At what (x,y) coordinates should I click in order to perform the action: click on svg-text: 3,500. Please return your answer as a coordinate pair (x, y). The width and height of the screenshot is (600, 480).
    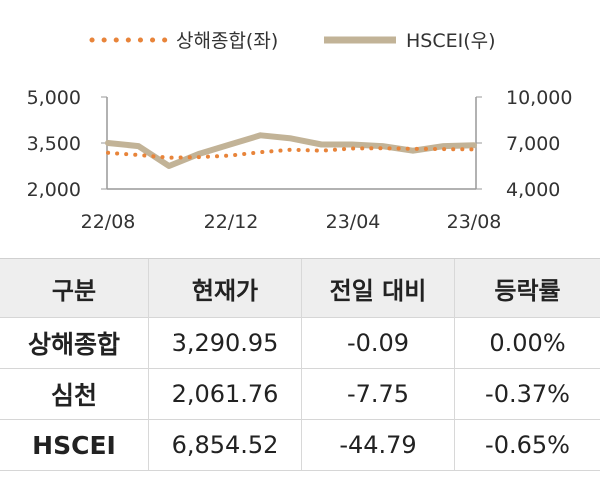
    Looking at the image, I should click on (54, 144).